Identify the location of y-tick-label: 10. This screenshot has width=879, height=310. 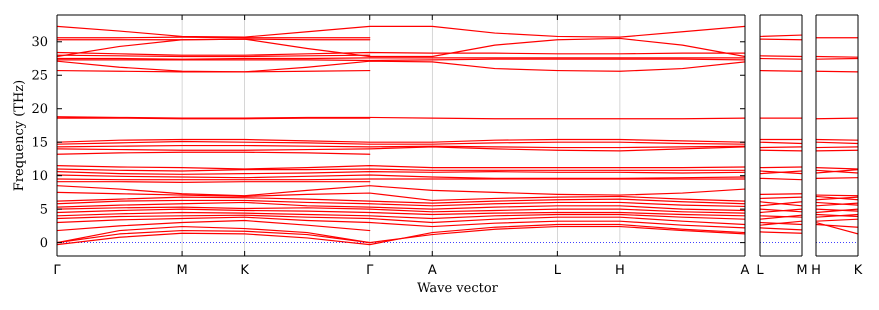
(39, 176).